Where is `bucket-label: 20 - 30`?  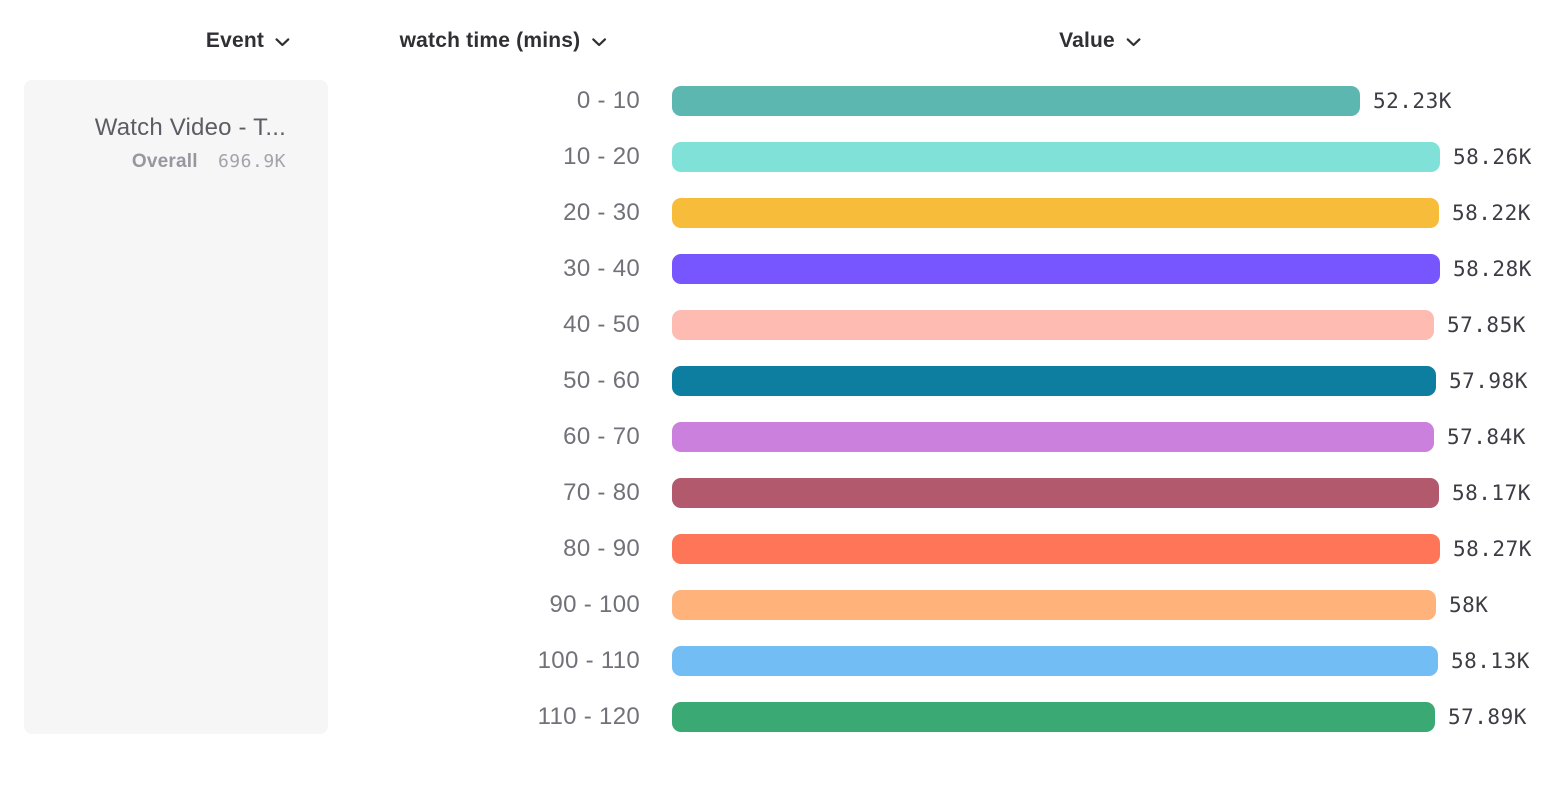
bucket-label: 20 - 30 is located at coordinates (601, 212).